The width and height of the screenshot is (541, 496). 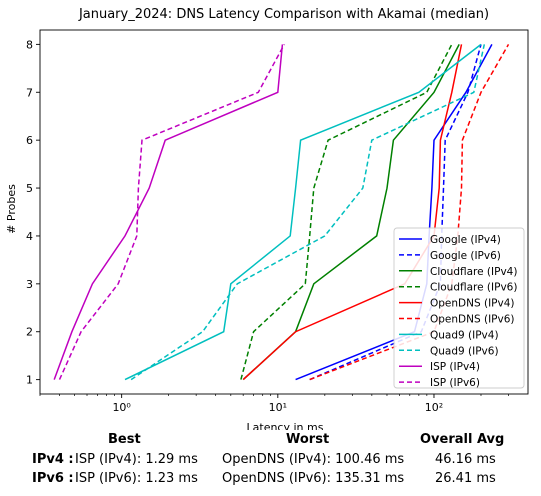 What do you see at coordinates (472, 304) in the screenshot?
I see `legend-label: OpenDNS (IPv4)` at bounding box center [472, 304].